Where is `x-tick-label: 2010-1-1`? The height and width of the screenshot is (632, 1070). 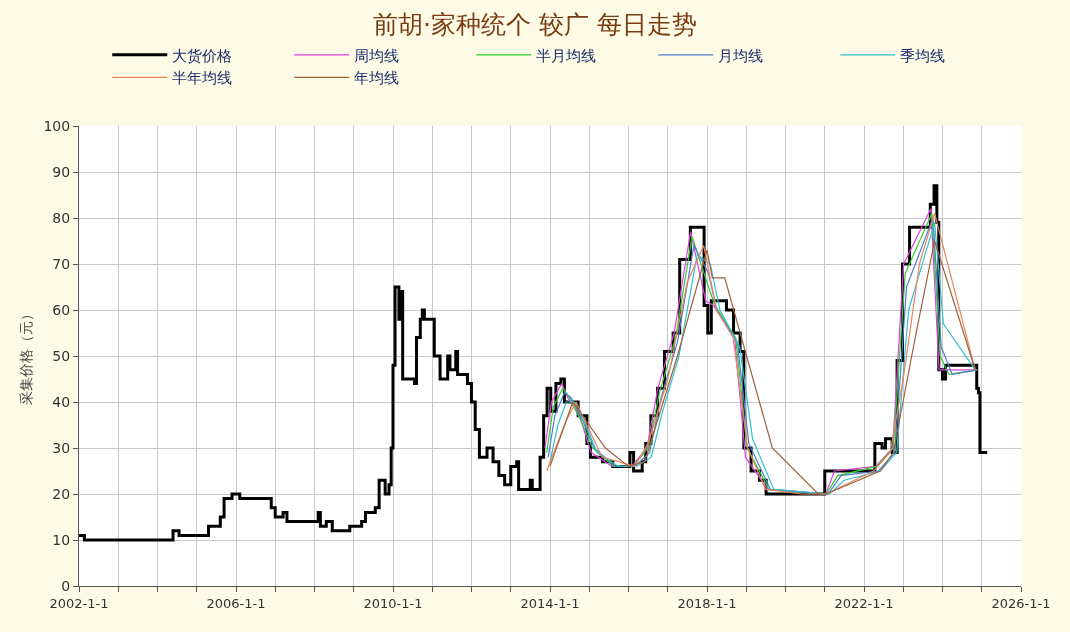 x-tick-label: 2010-1-1 is located at coordinates (393, 603).